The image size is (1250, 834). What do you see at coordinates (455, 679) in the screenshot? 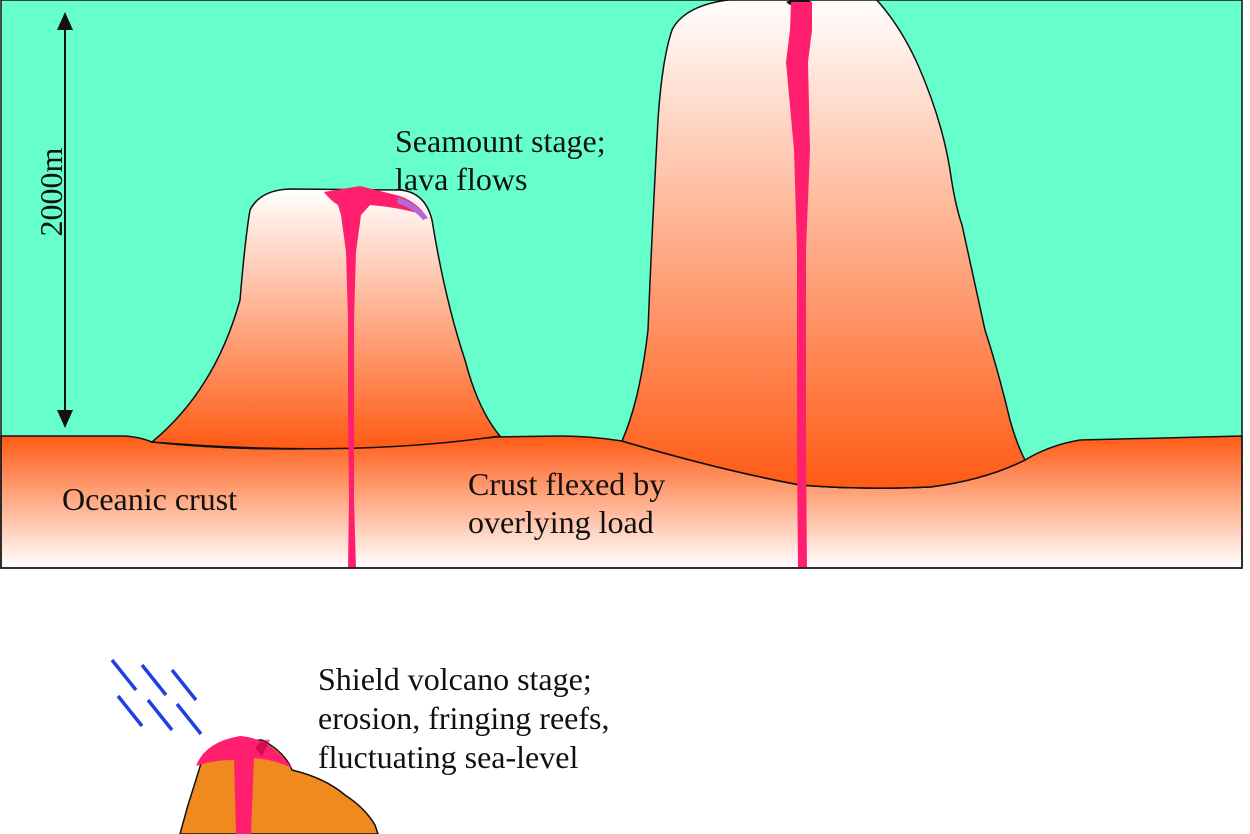
I see `shield-label-line1: Shield volcano stage;` at bounding box center [455, 679].